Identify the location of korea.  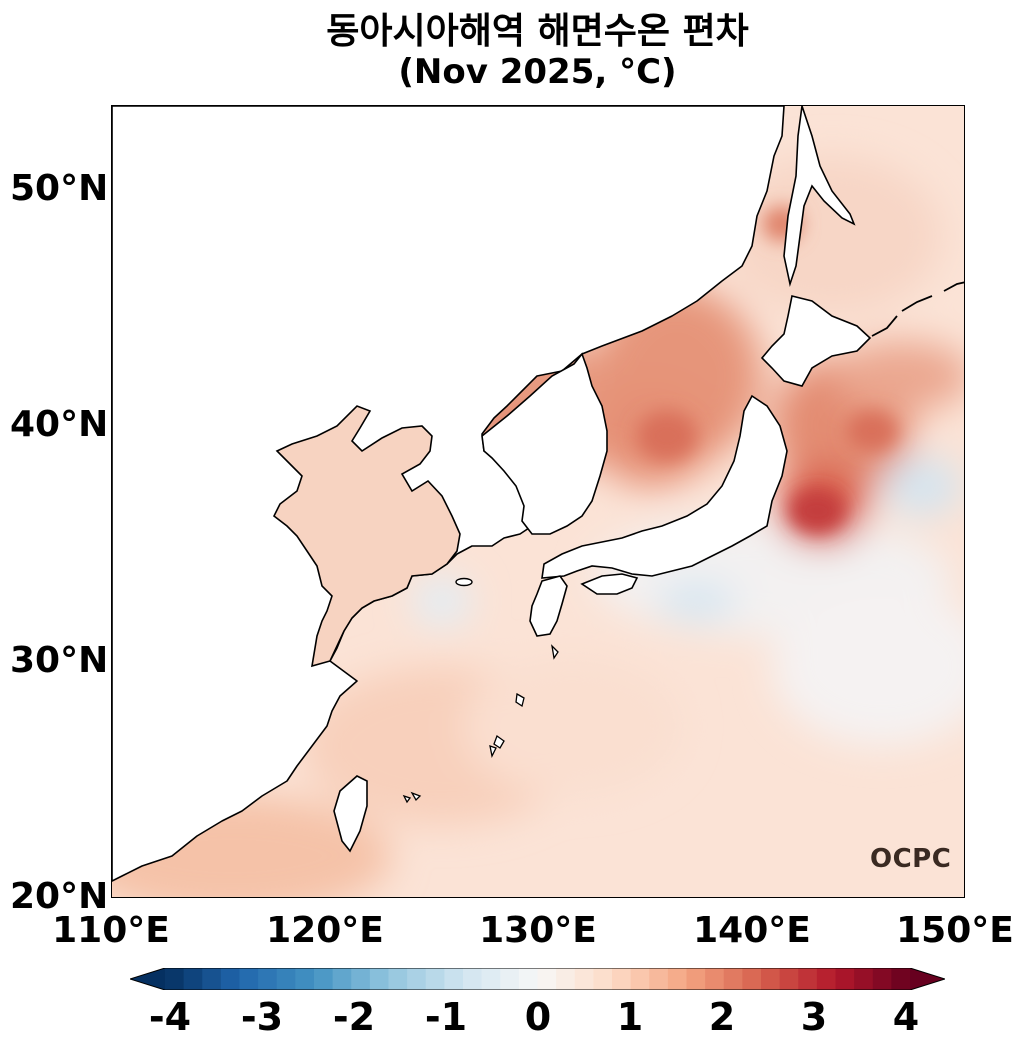
(544, 443).